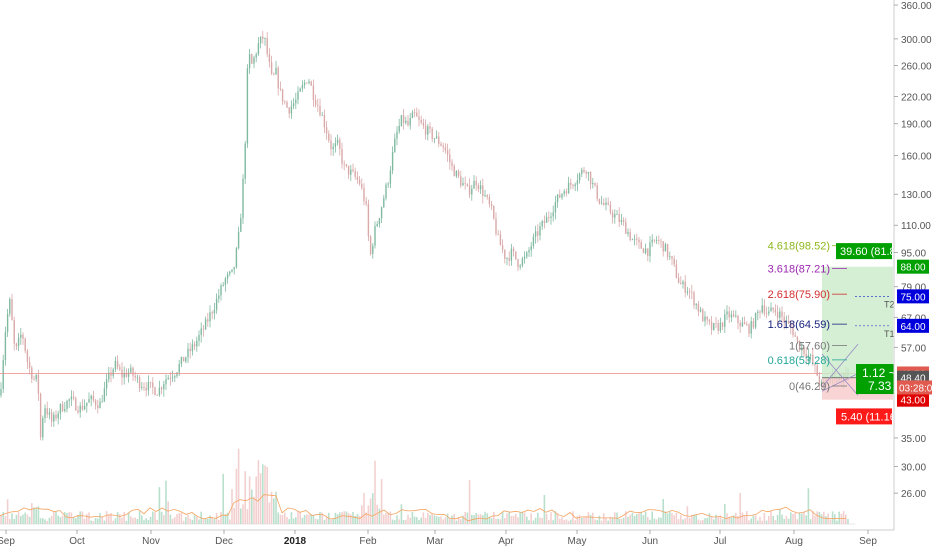 This screenshot has height=555, width=932. I want to click on price-badge, so click(913, 296).